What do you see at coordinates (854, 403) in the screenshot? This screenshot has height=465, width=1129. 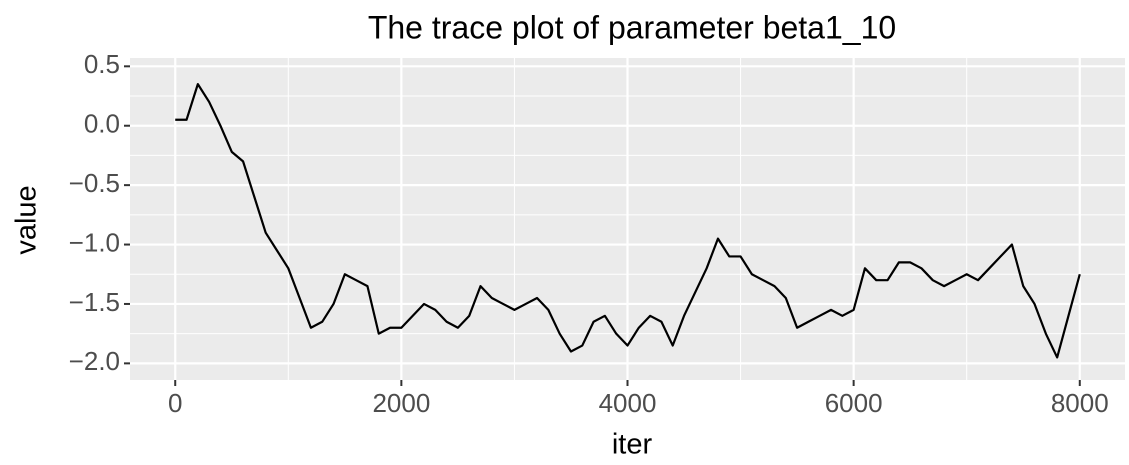 I see `x-tick-label: 6000` at bounding box center [854, 403].